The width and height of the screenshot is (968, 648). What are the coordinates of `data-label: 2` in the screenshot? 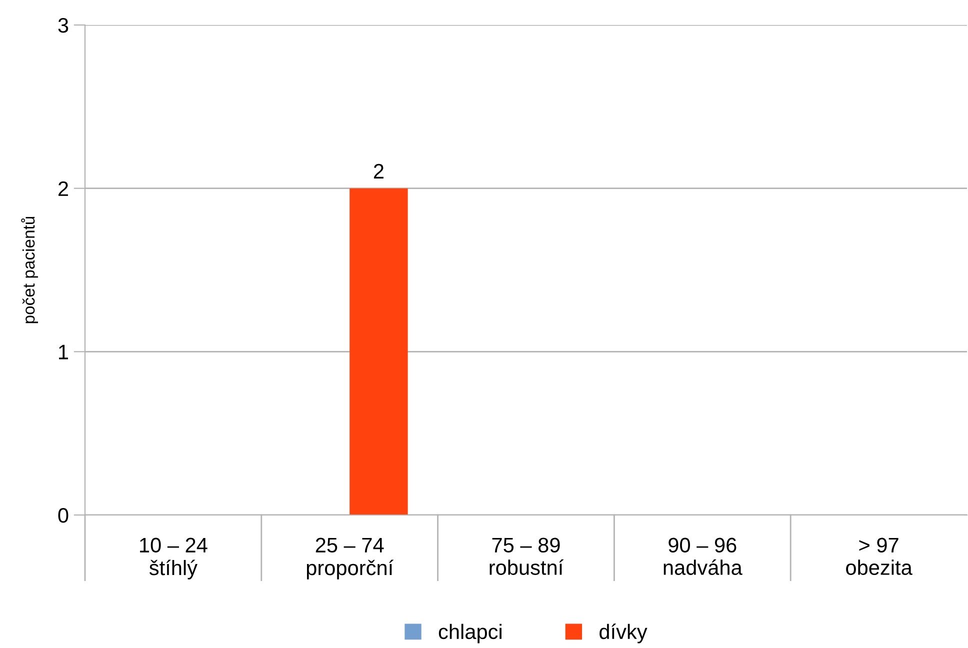 It's located at (379, 171).